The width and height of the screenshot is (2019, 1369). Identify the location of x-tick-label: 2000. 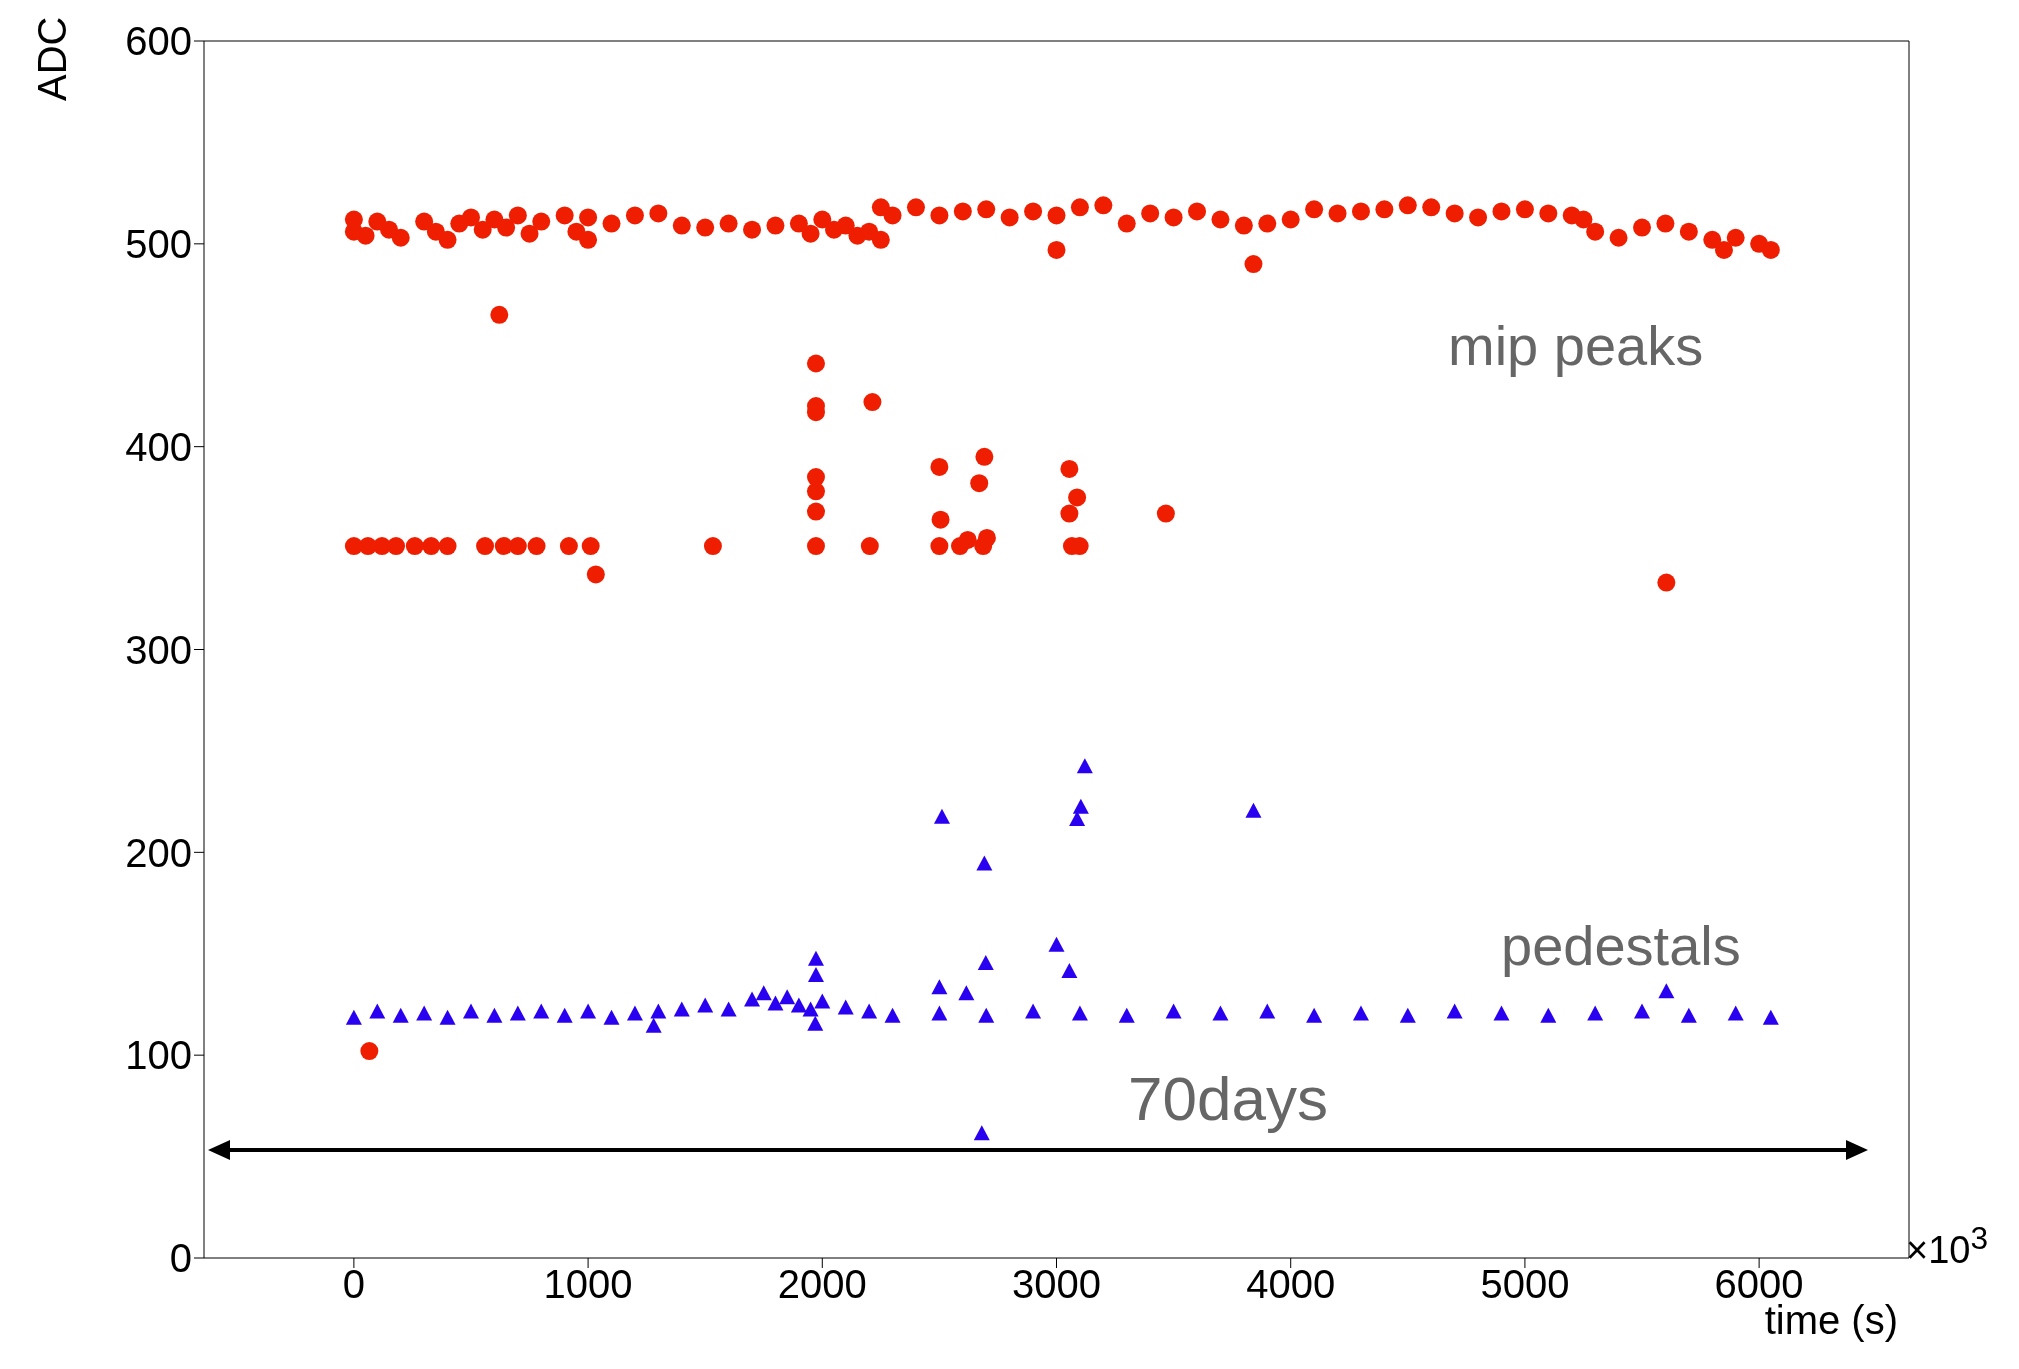
(822, 1284).